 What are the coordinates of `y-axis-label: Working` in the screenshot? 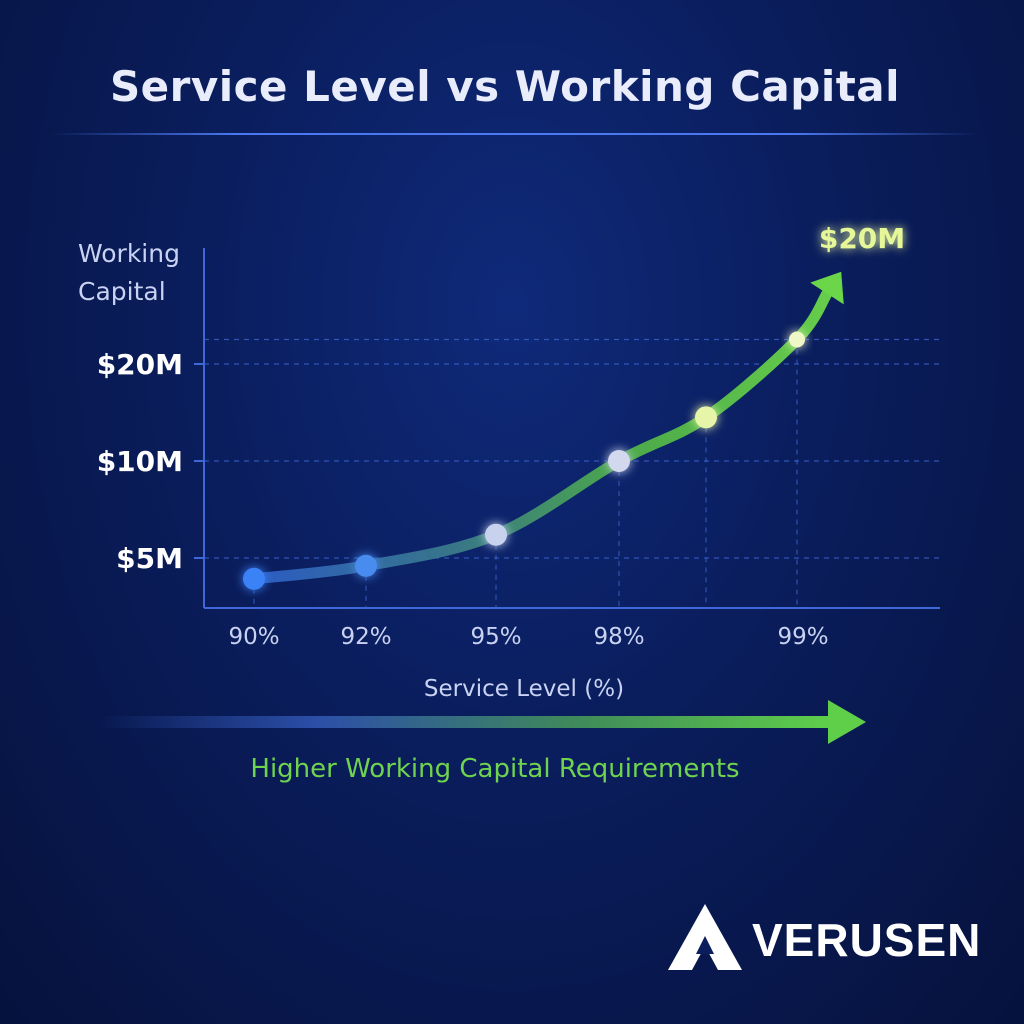 It's located at (129, 253).